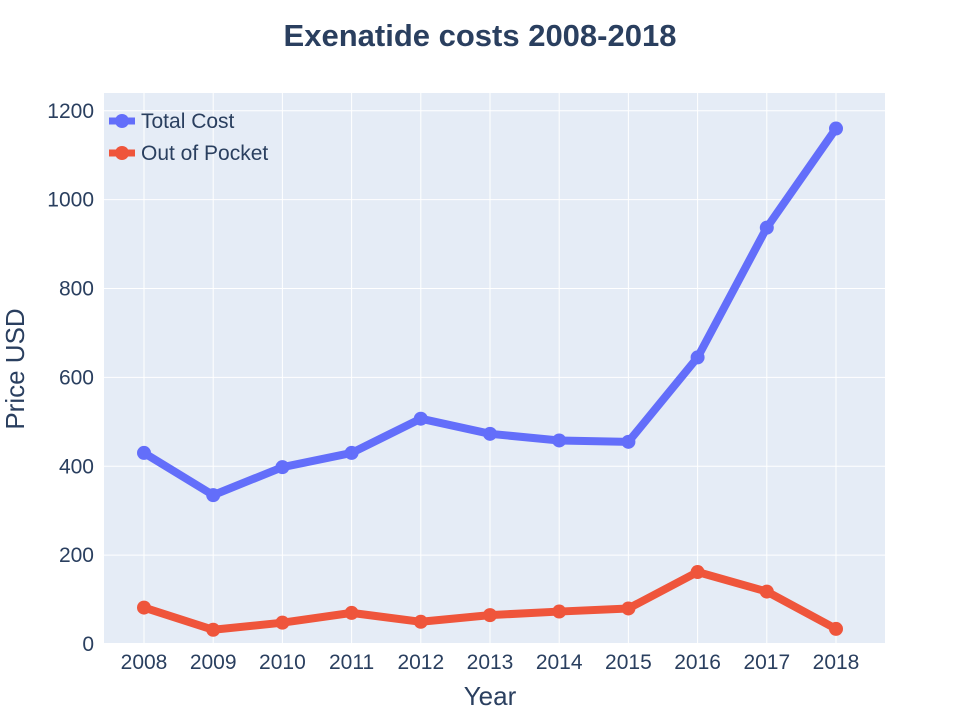 The width and height of the screenshot is (960, 720). What do you see at coordinates (204, 153) in the screenshot?
I see `legend-label: Out of Pocket` at bounding box center [204, 153].